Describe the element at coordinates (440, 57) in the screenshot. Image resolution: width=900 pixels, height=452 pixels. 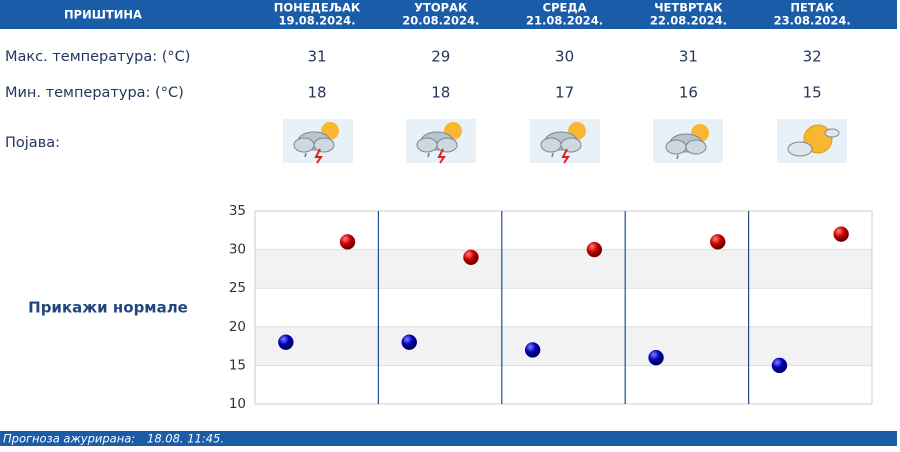
I see `table-value: 29` at that location.